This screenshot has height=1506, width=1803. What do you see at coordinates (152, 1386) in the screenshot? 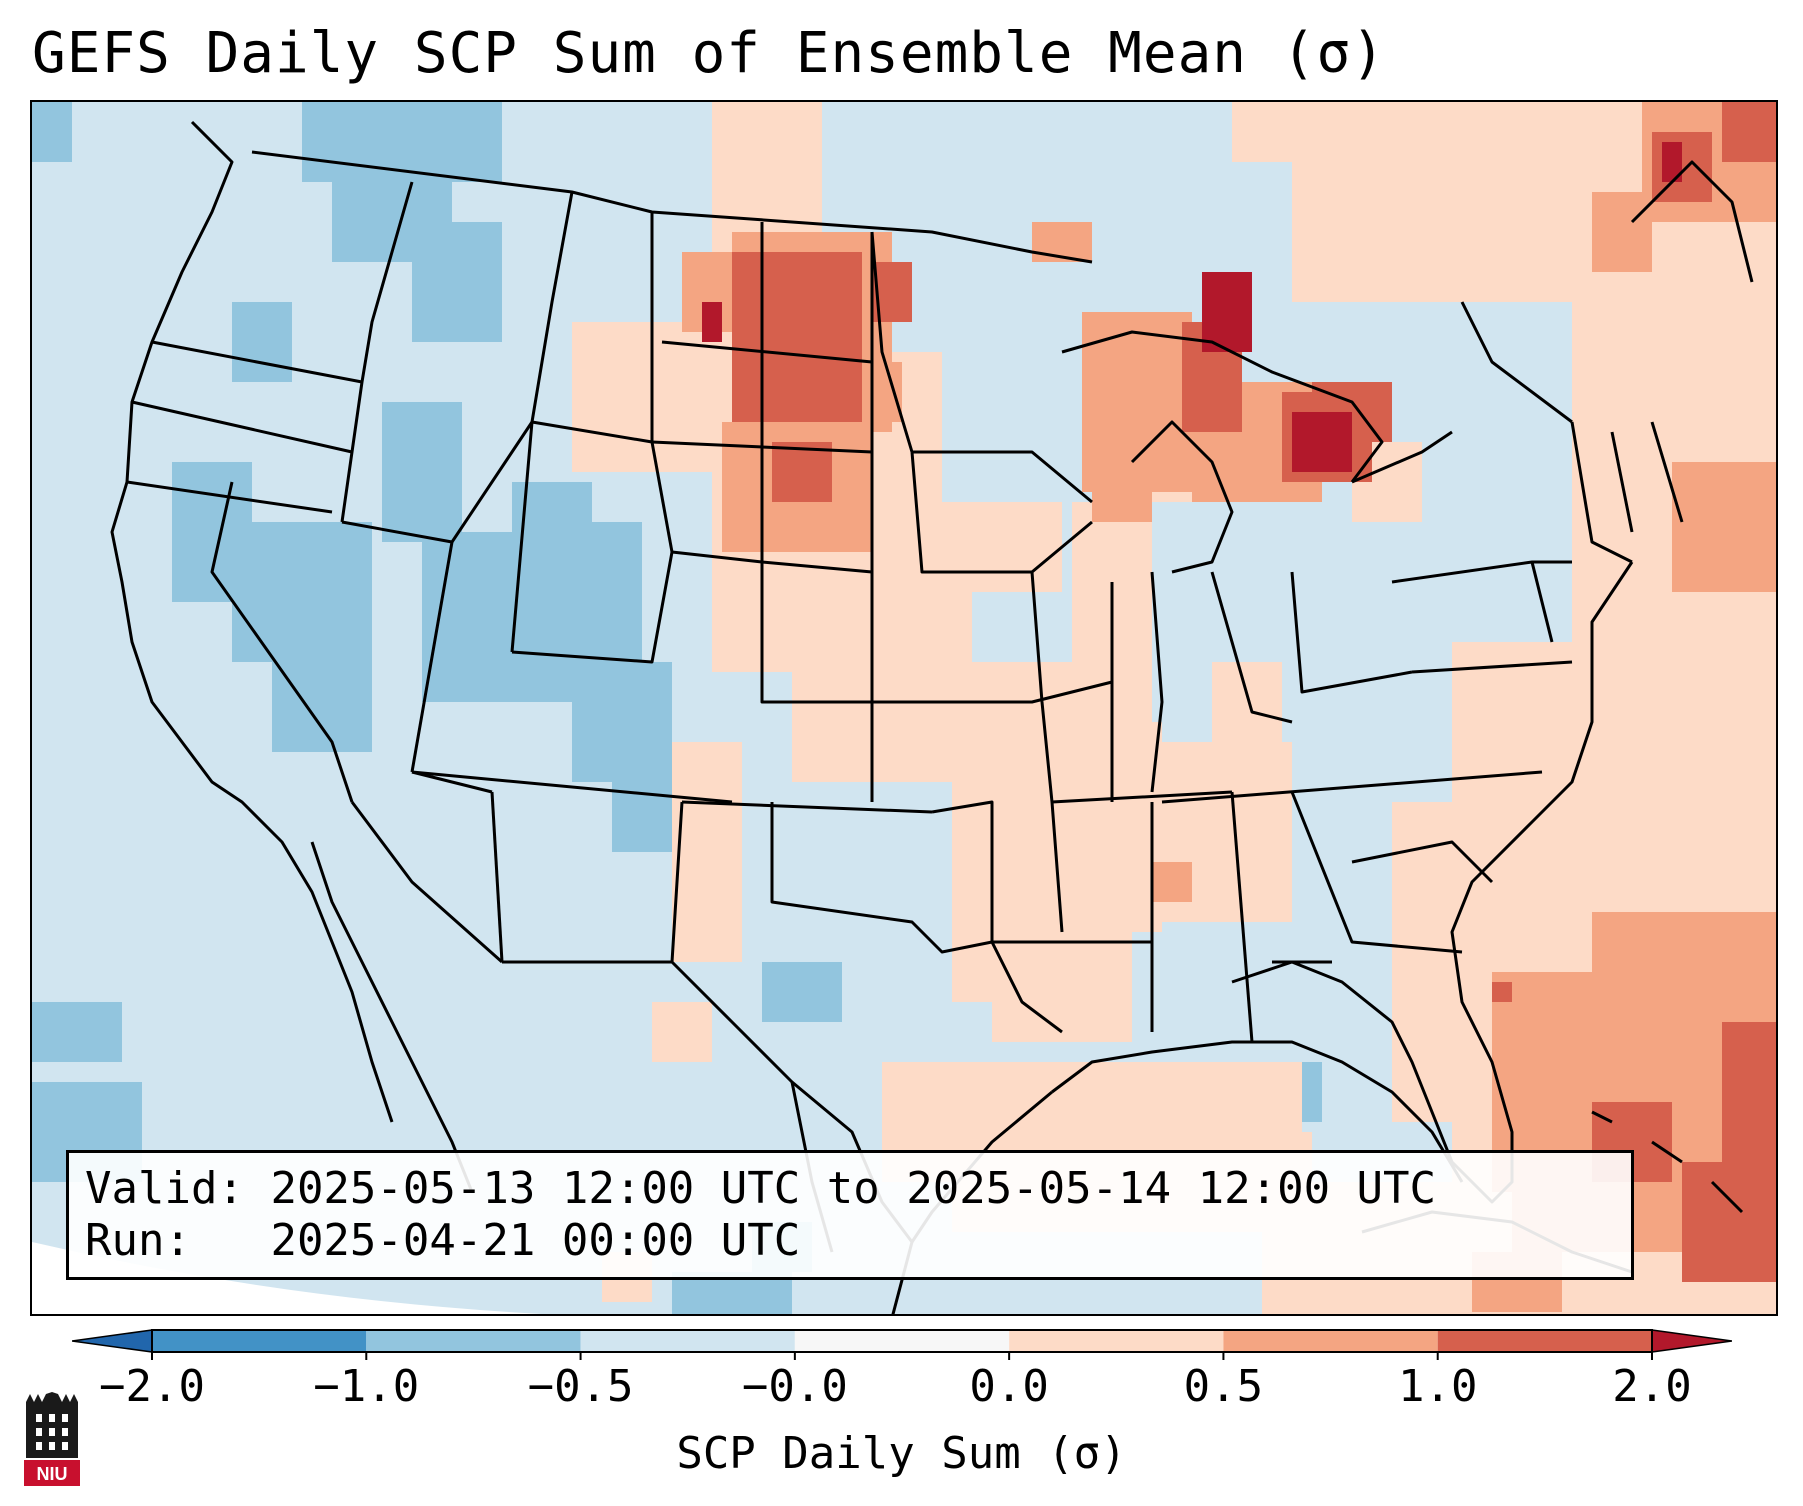
I see `colorbar-tick-label: −2.0` at bounding box center [152, 1386].